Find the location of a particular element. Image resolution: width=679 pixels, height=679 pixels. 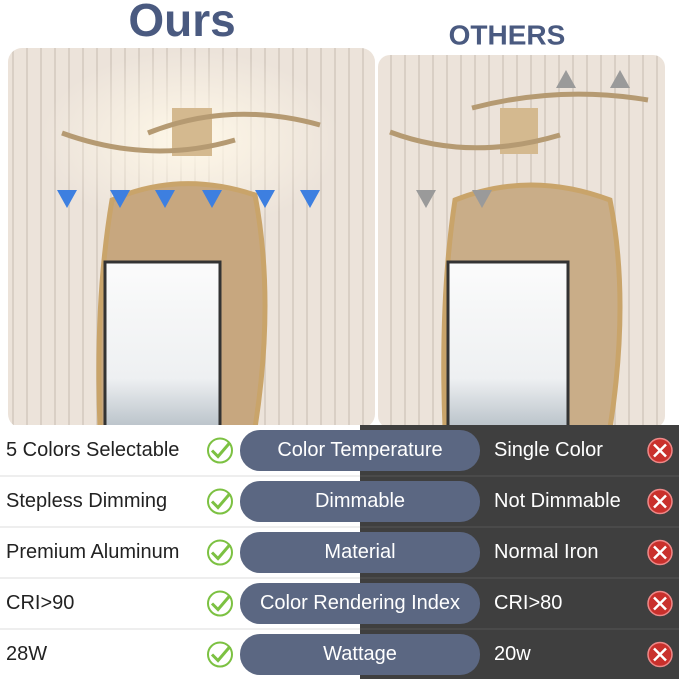

feature-name: Dimmable is located at coordinates (360, 501).